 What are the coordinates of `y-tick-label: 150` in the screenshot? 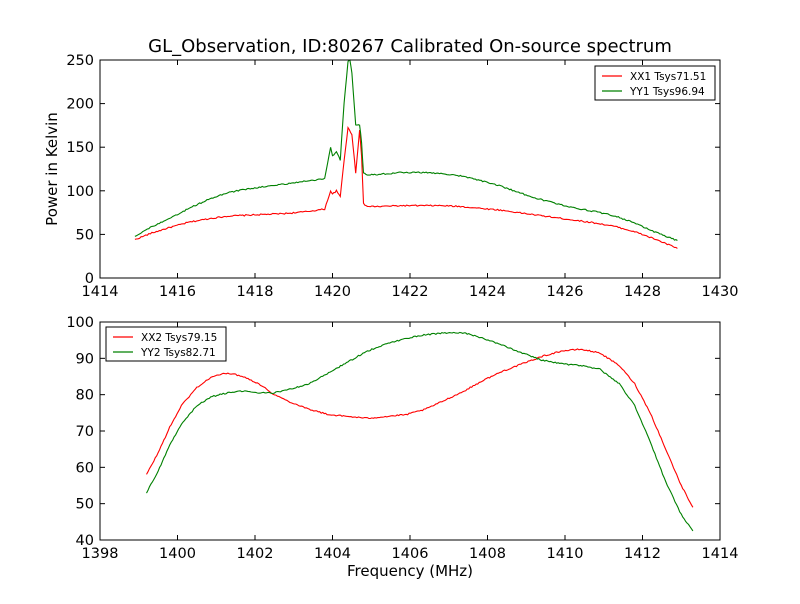 It's located at (80, 148).